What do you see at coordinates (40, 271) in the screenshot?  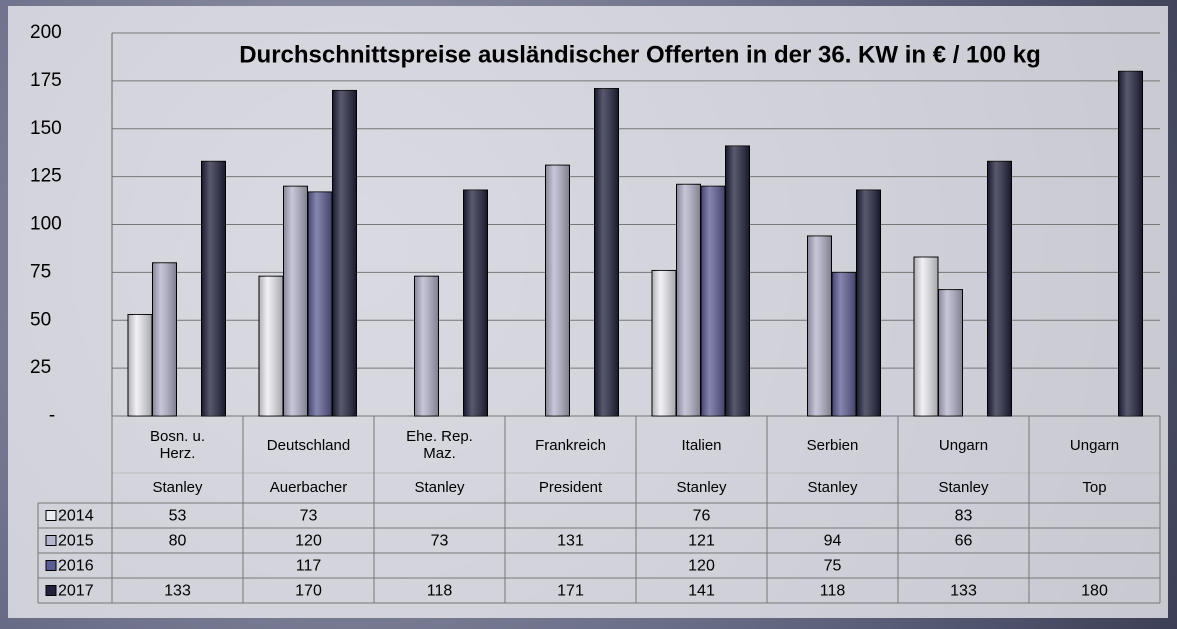 I see `y-tick-label: 75` at bounding box center [40, 271].